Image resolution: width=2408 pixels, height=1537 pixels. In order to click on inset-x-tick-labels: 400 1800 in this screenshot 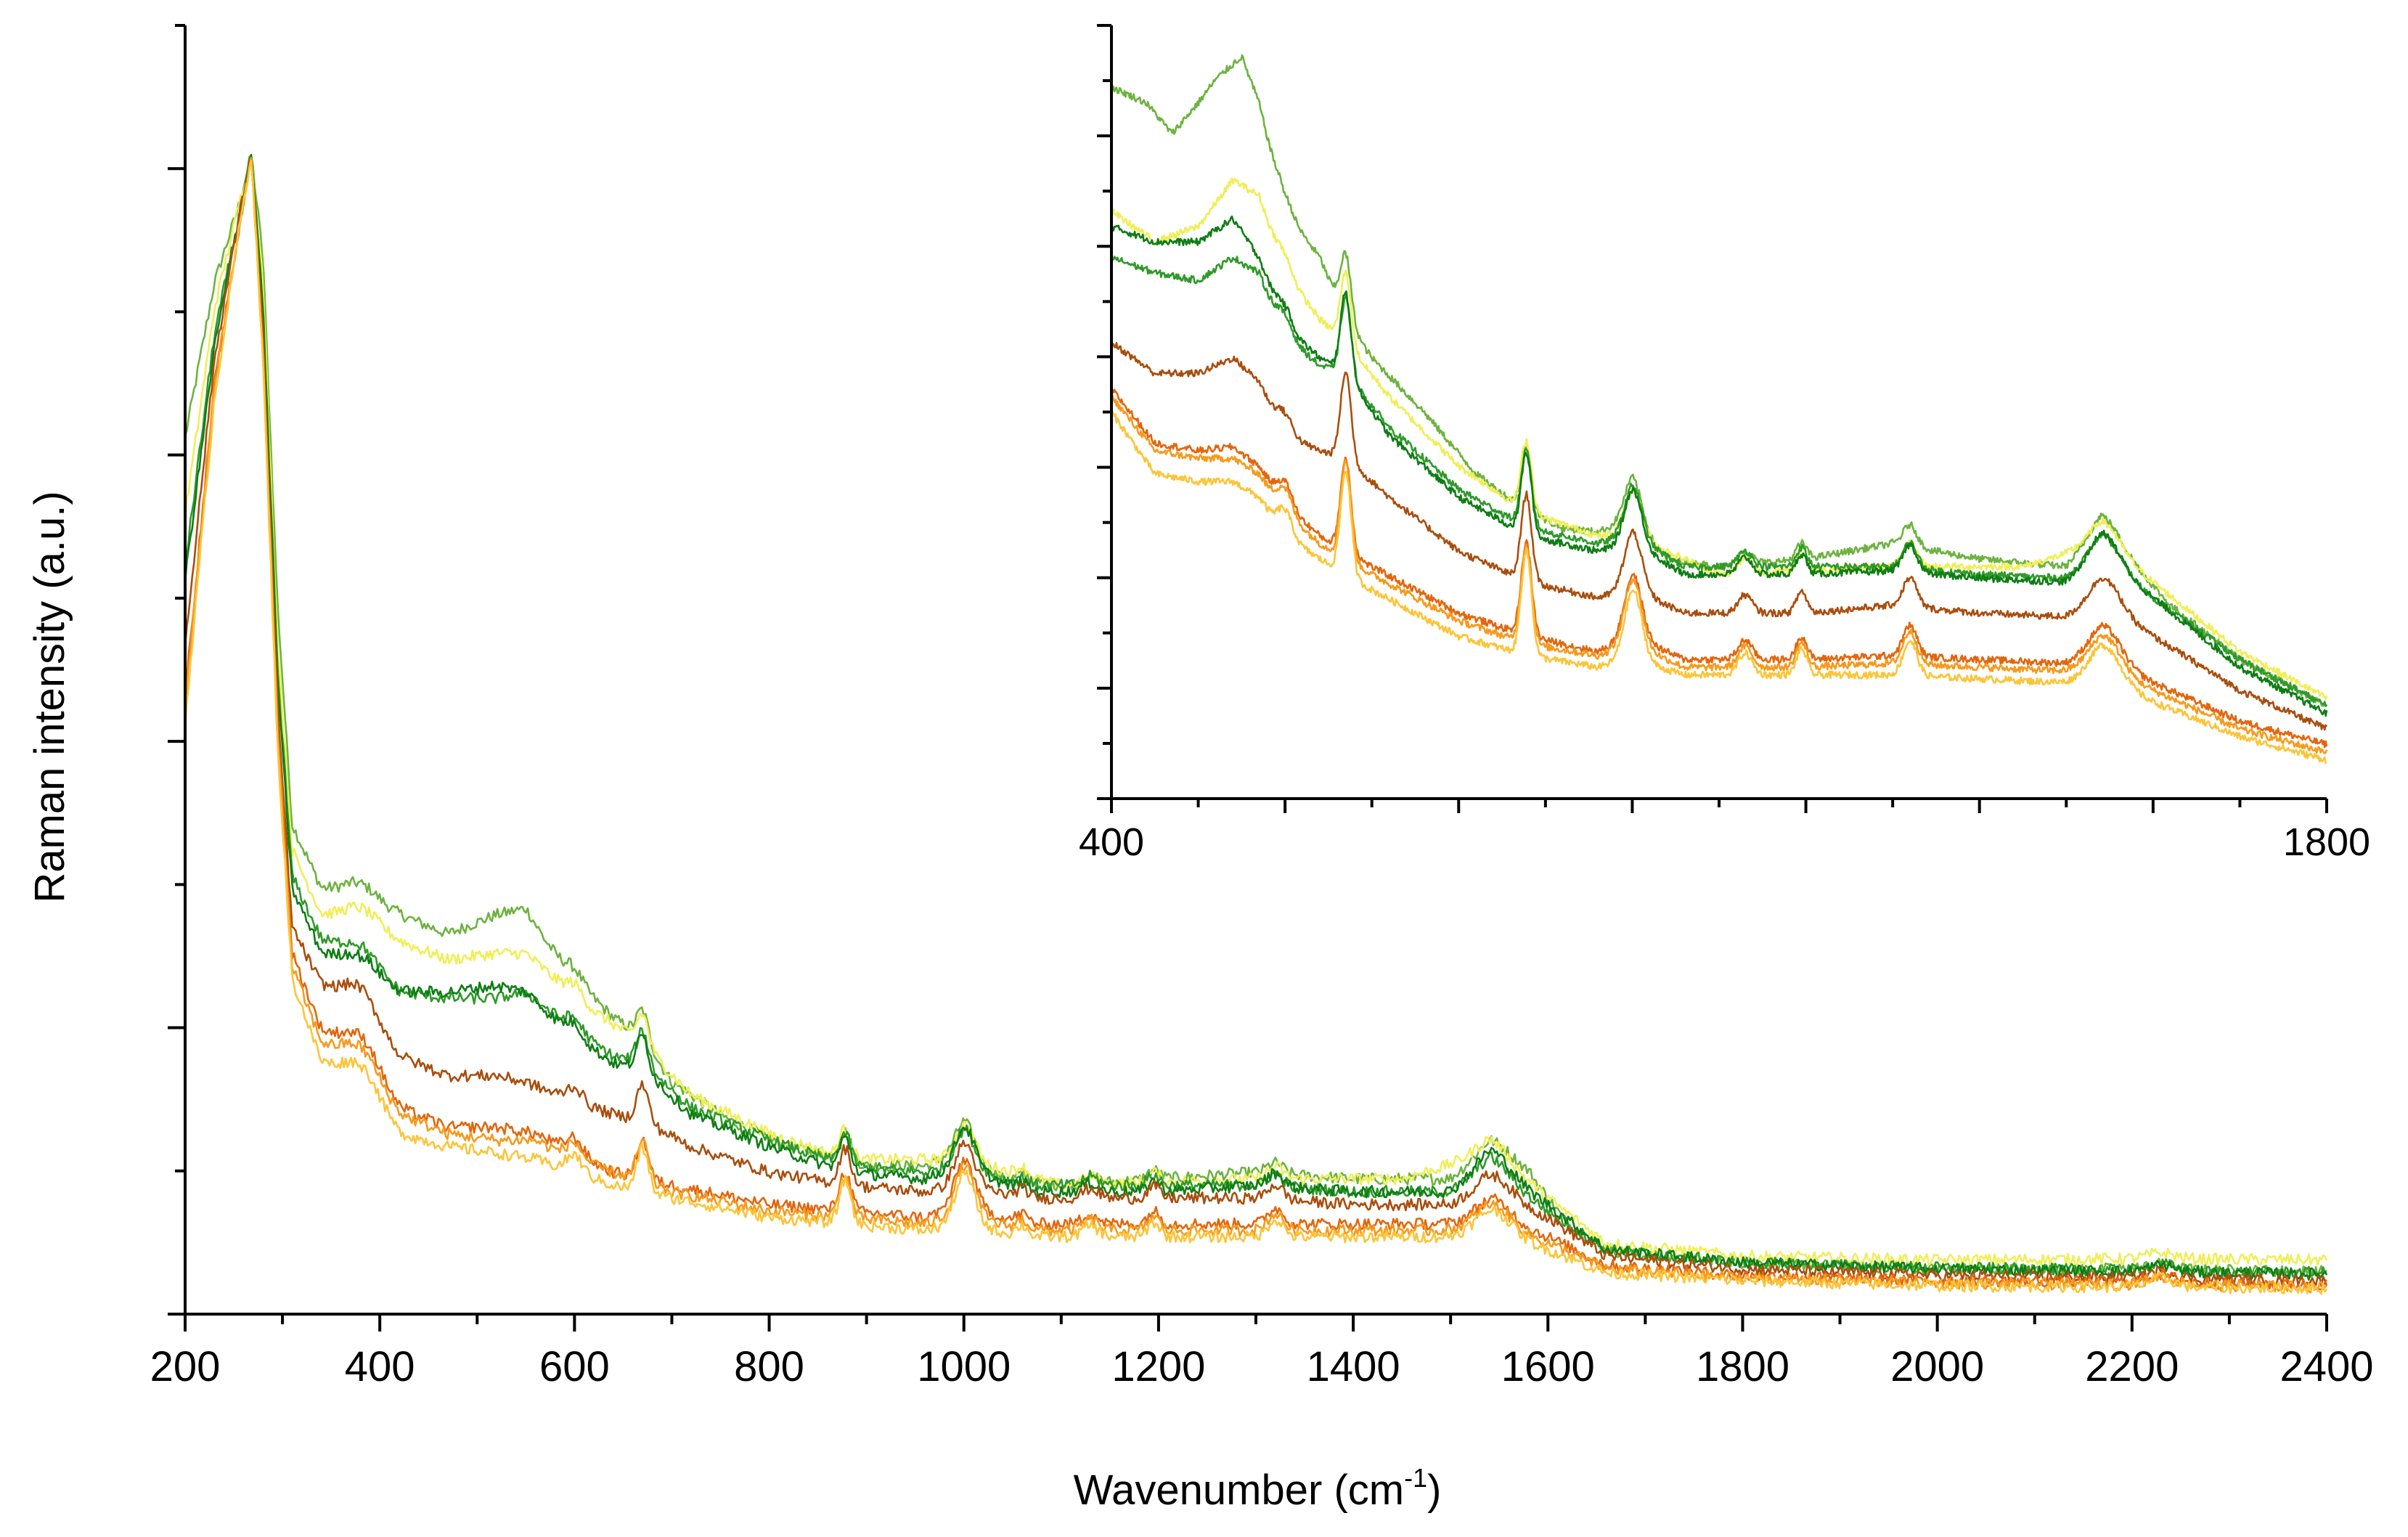, I will do `click(1724, 842)`.